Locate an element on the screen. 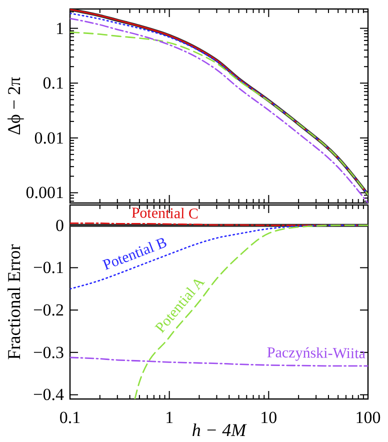 The width and height of the screenshot is (388, 442). y-tick-label: −0.2 is located at coordinates (48, 310).